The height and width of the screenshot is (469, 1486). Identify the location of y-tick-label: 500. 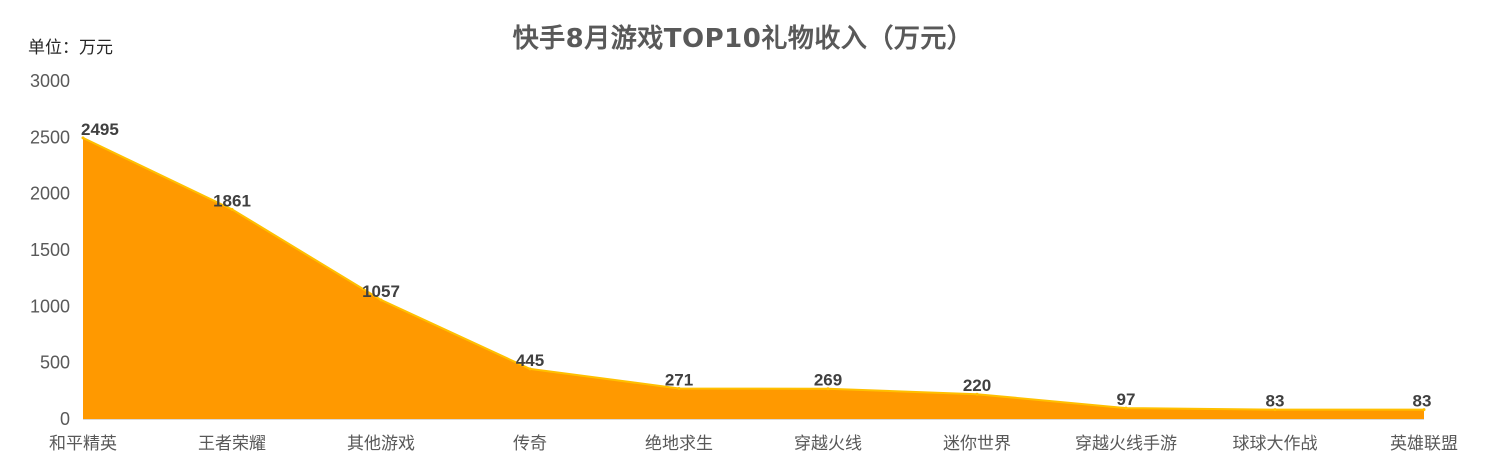
(55, 363).